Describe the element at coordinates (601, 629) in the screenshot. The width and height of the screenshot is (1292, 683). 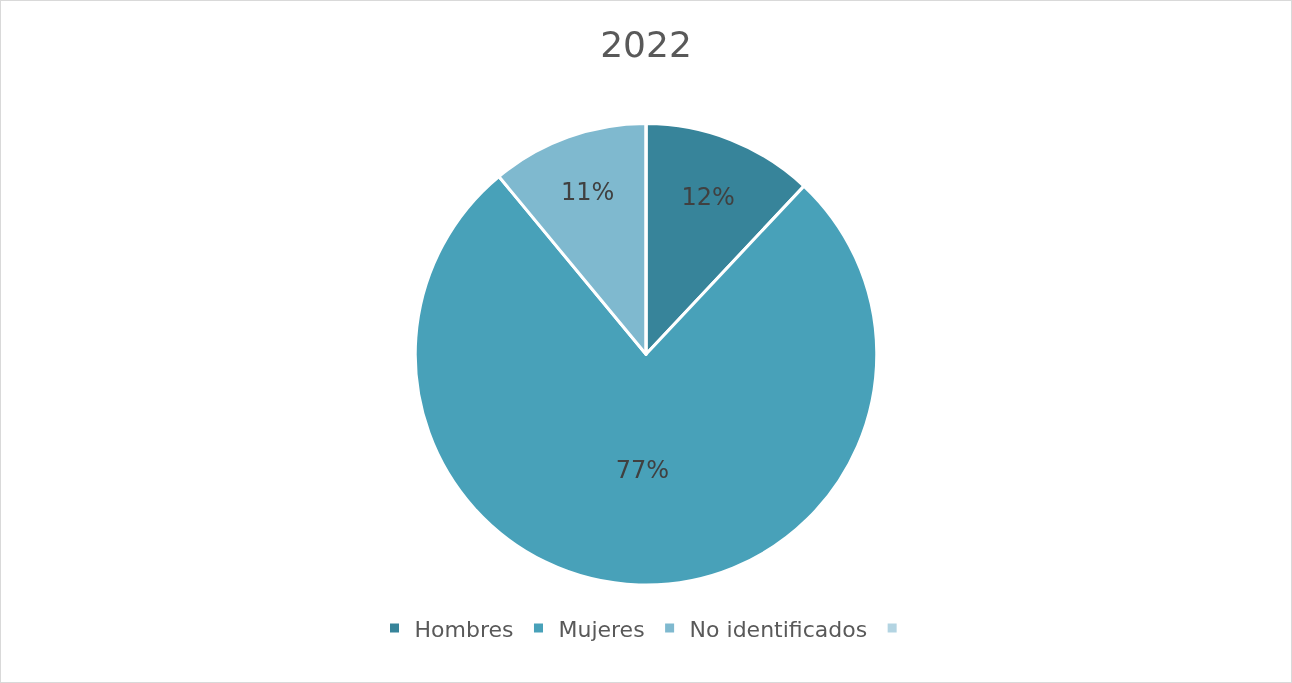
I see `legend-label: Mujeres` at that location.